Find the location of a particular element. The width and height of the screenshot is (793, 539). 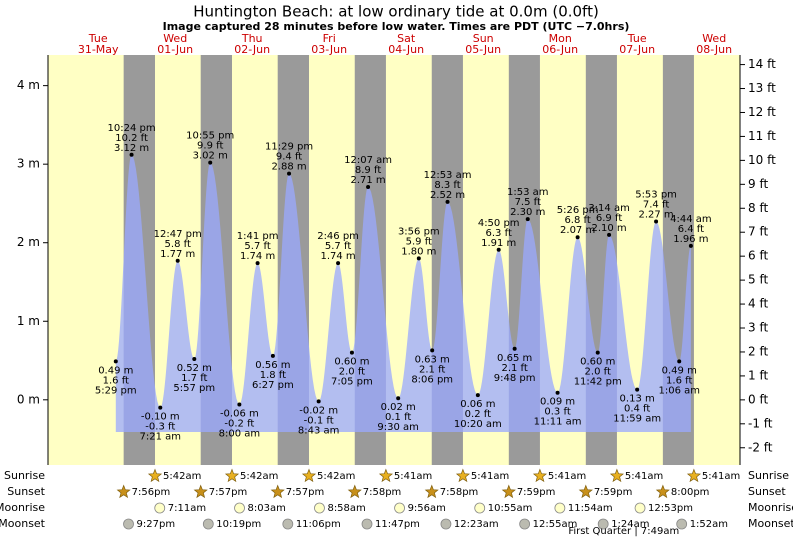

y2-tick-label: 13 ft is located at coordinates (762, 88).